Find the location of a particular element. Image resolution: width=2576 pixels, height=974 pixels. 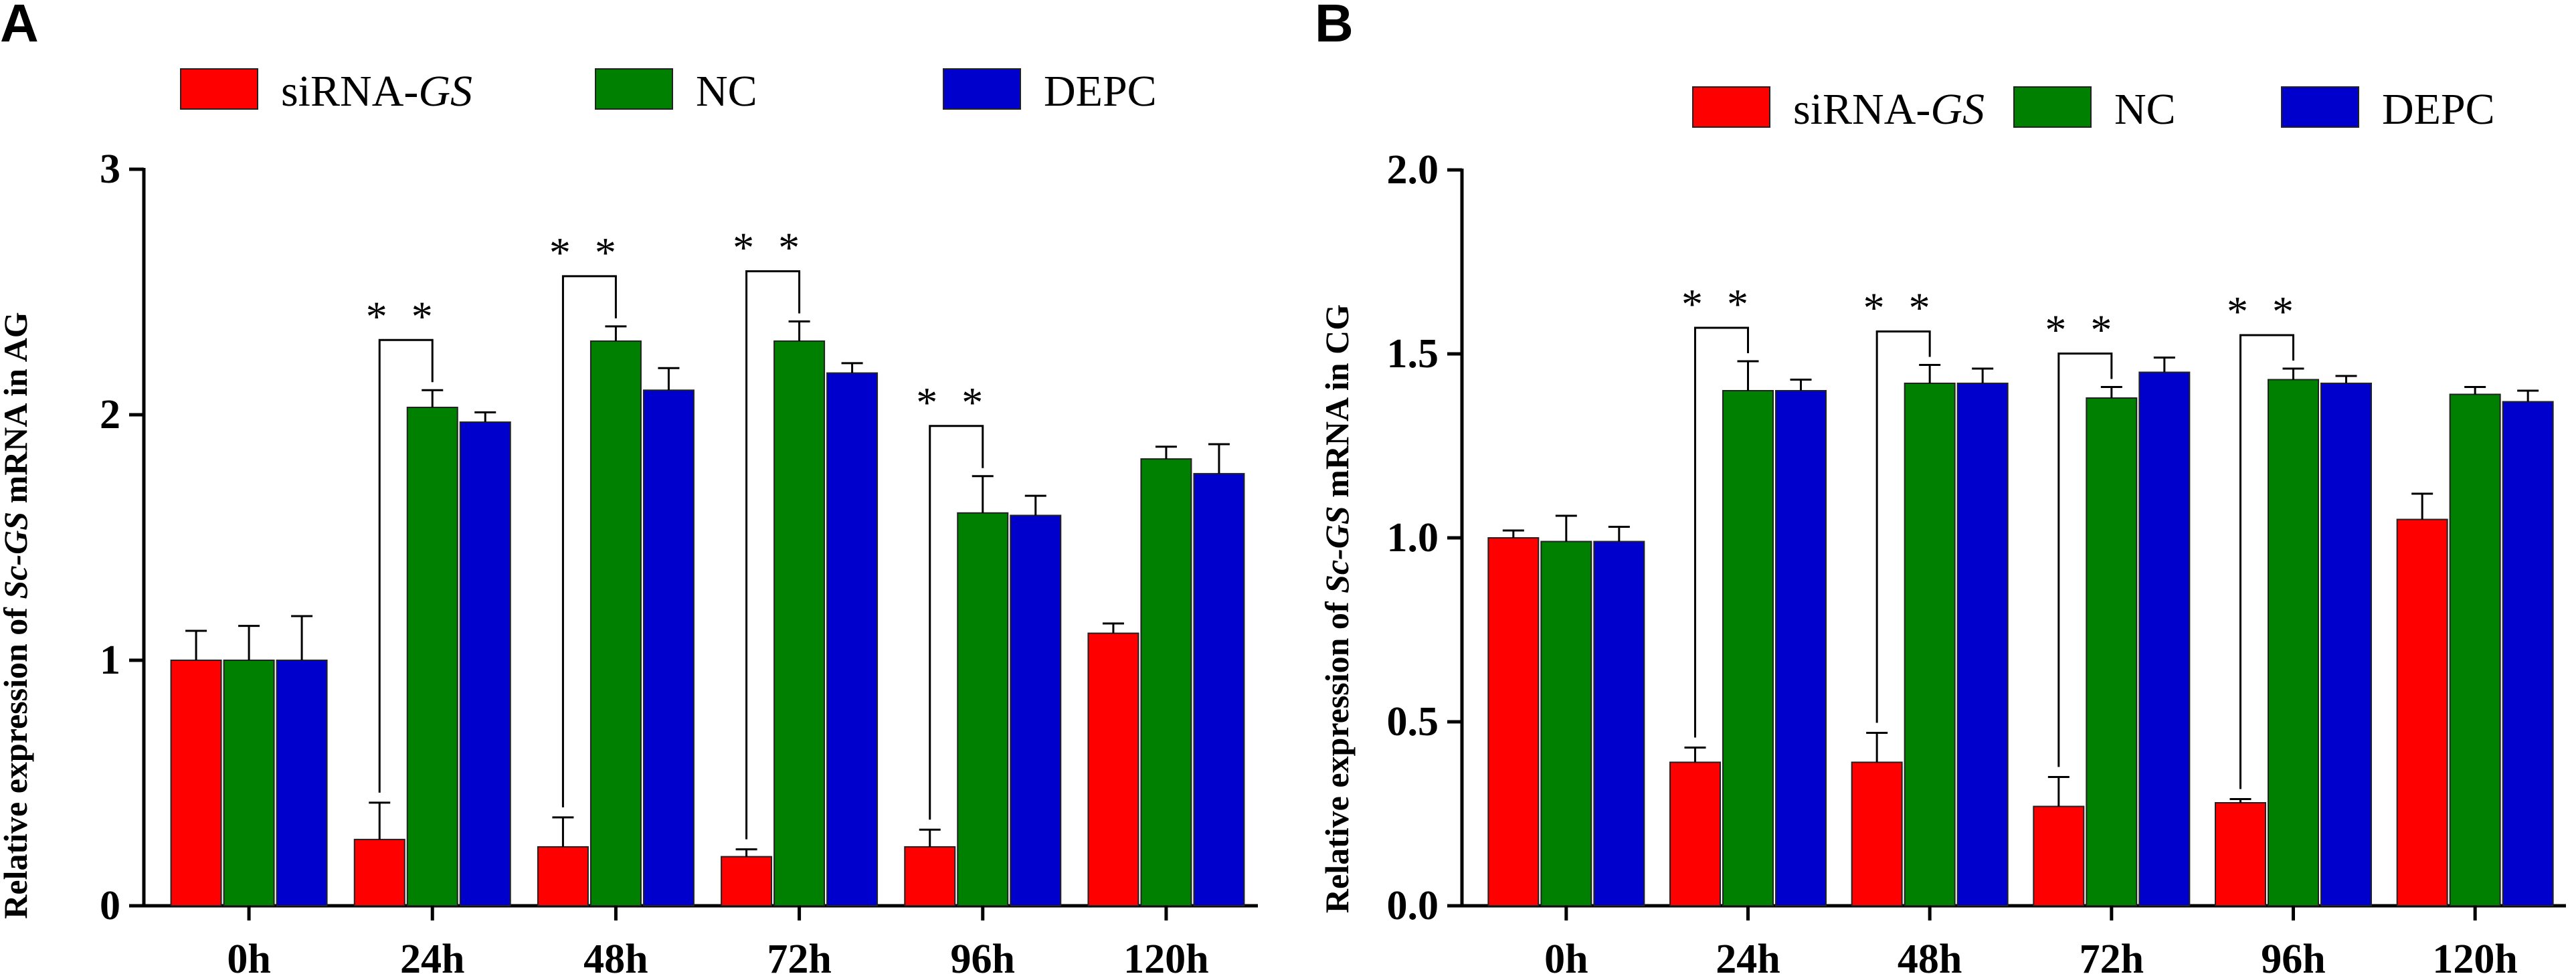

y-axis-label: Relative expression of Sc-GS mRNA in CG is located at coordinates (1337, 608).